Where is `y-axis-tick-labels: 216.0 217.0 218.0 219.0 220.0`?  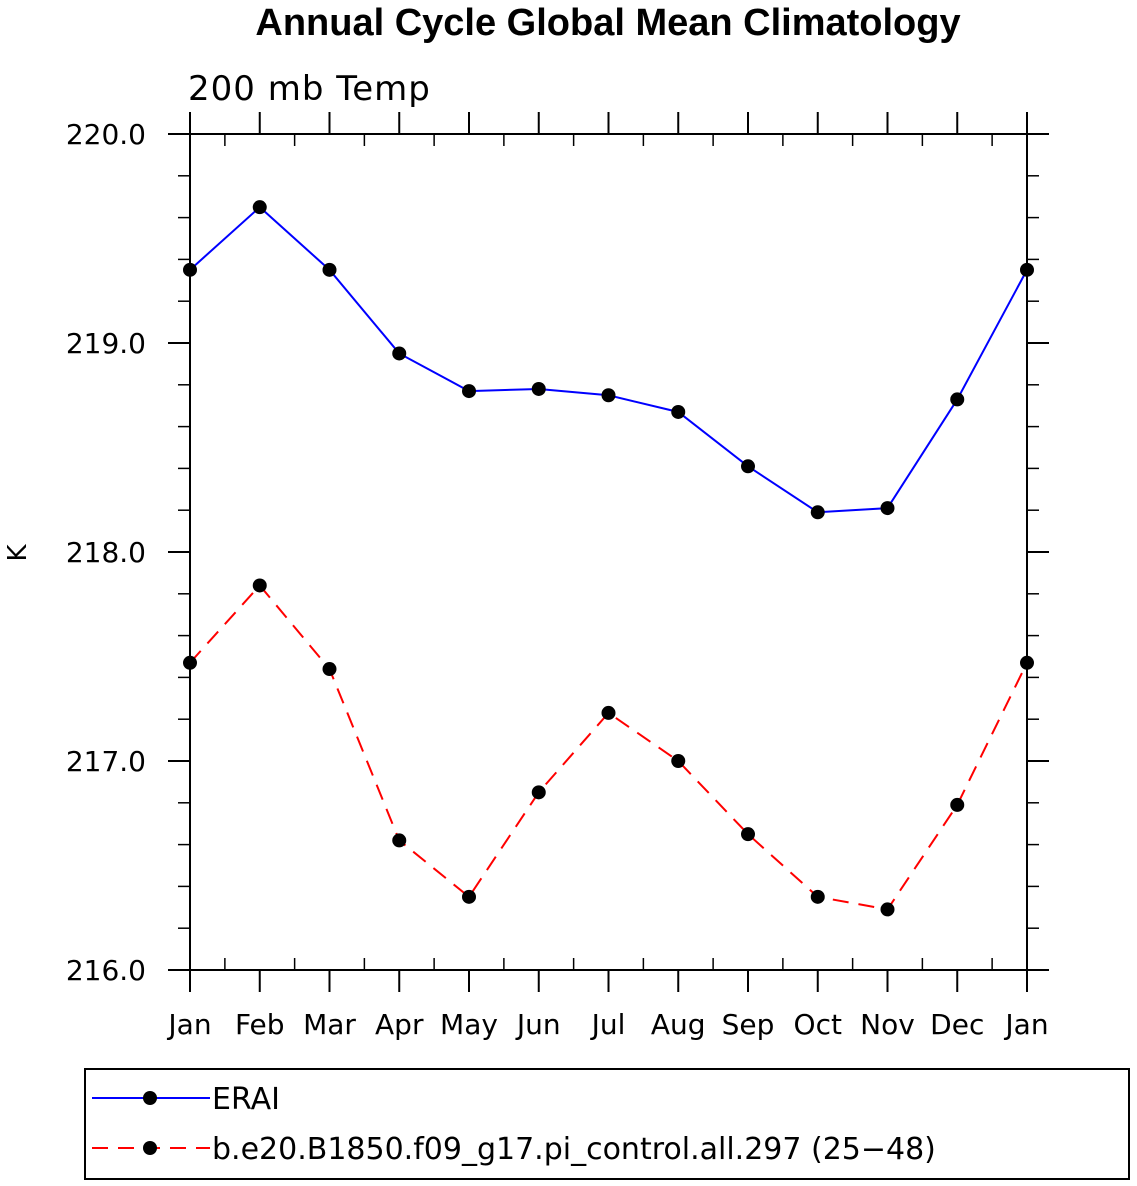
y-axis-tick-labels: 216.0 217.0 218.0 219.0 220.0 is located at coordinates (106, 552).